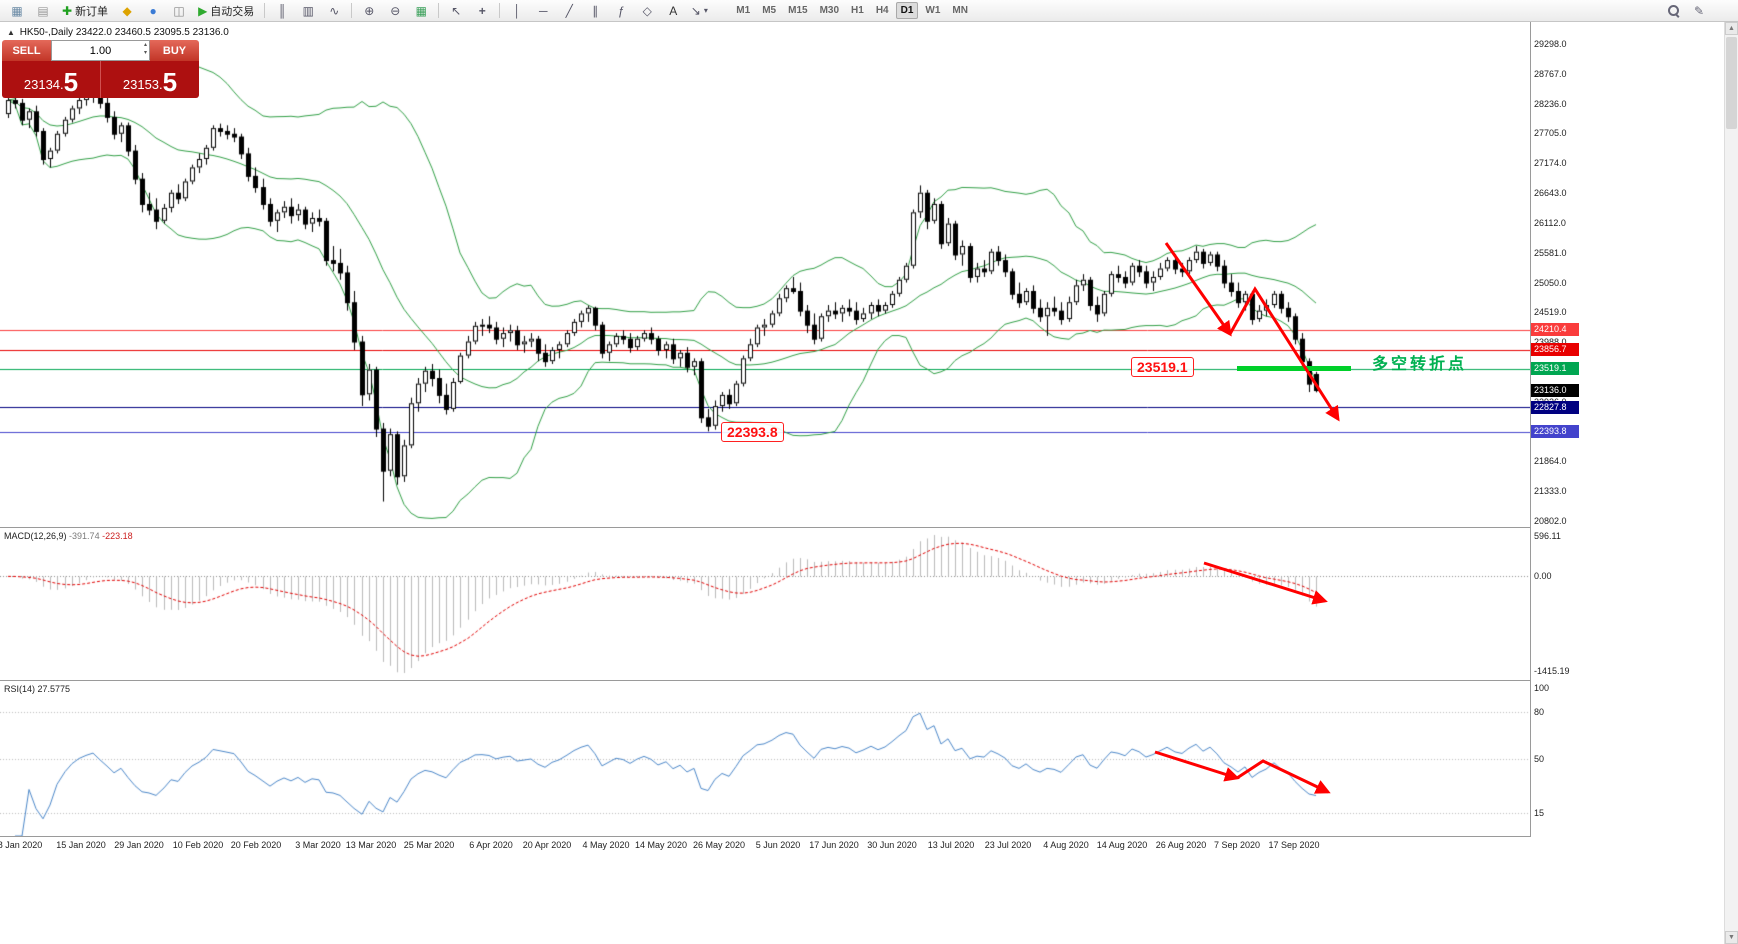 The image size is (1738, 944). Describe the element at coordinates (829, 10) in the screenshot. I see `timeframe-m30-button: M30` at that location.